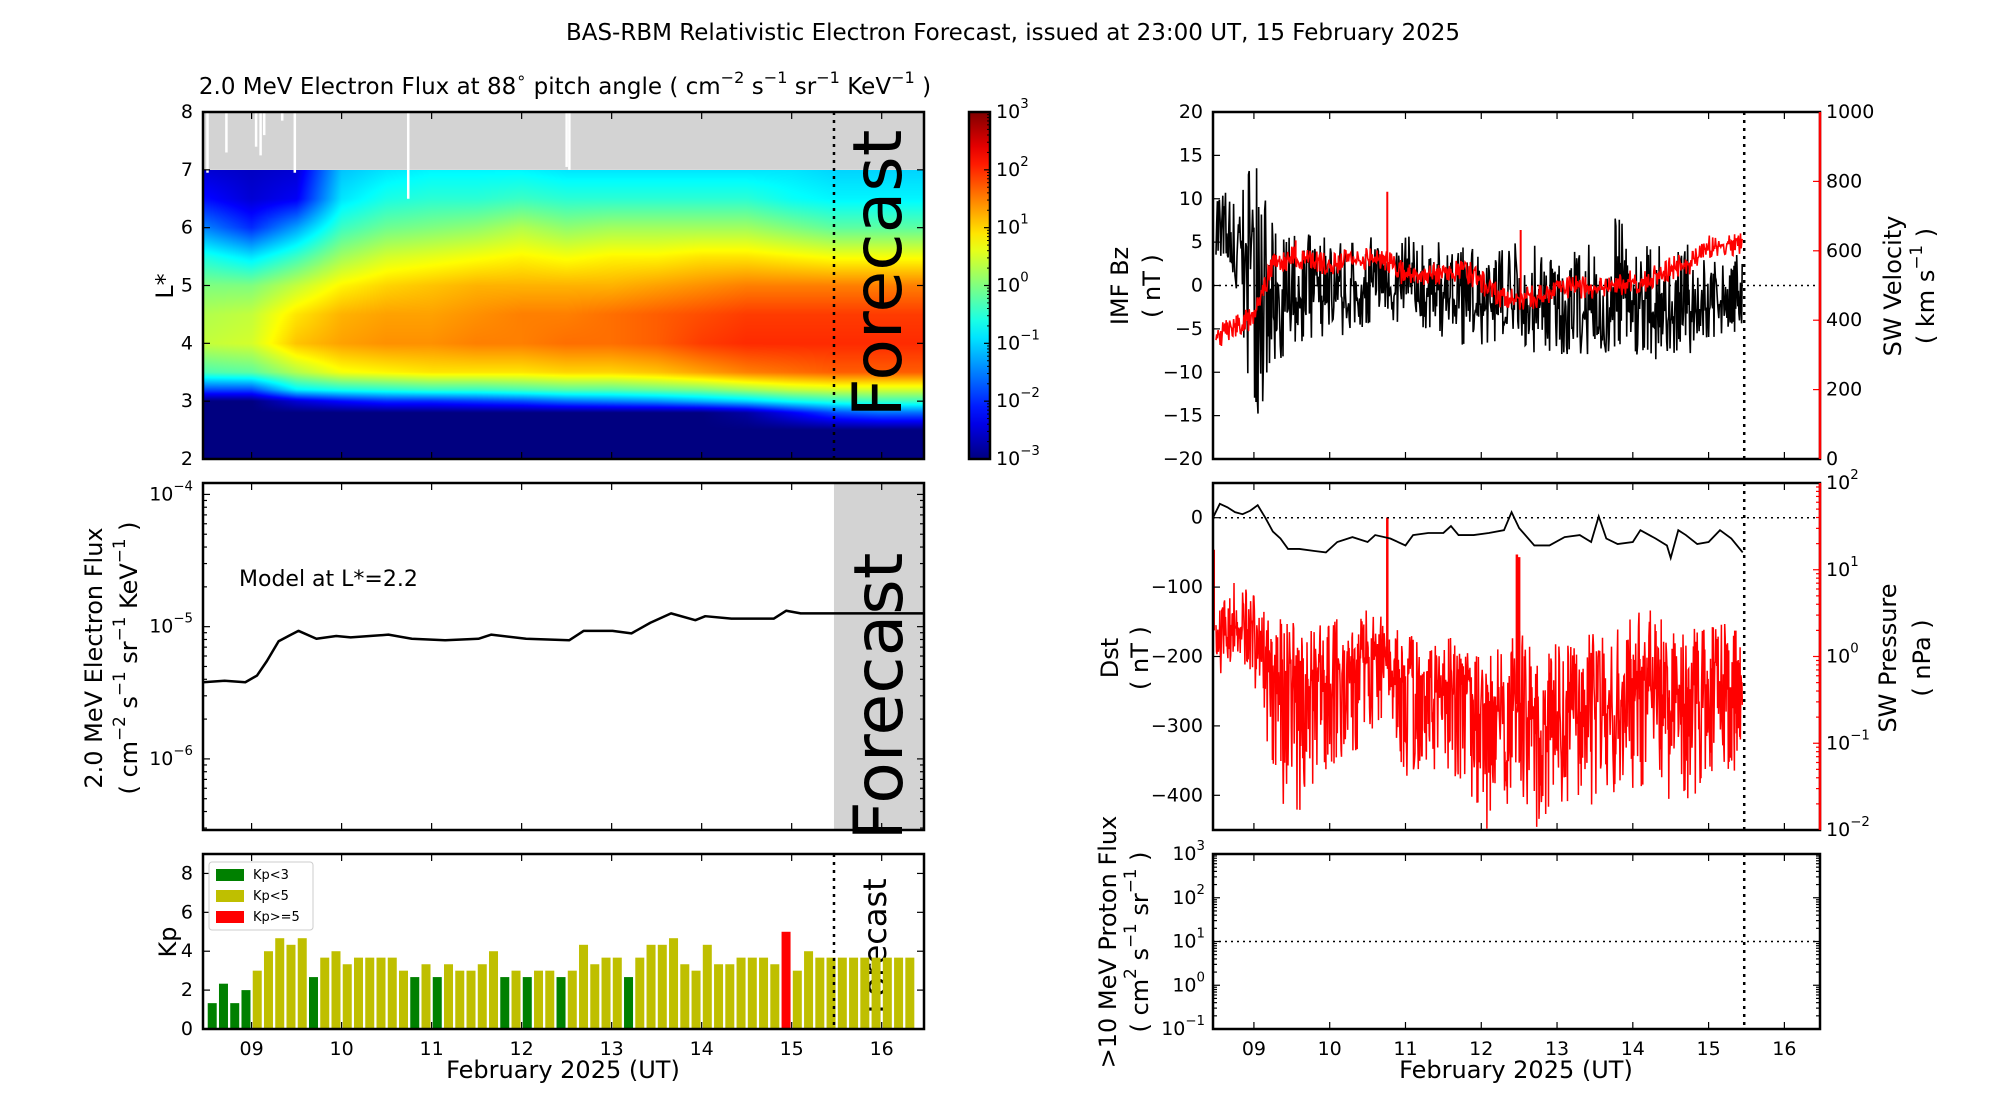 The image size is (2000, 1100). What do you see at coordinates (1844, 320) in the screenshot?
I see `y-tick-label-right: 400` at bounding box center [1844, 320].